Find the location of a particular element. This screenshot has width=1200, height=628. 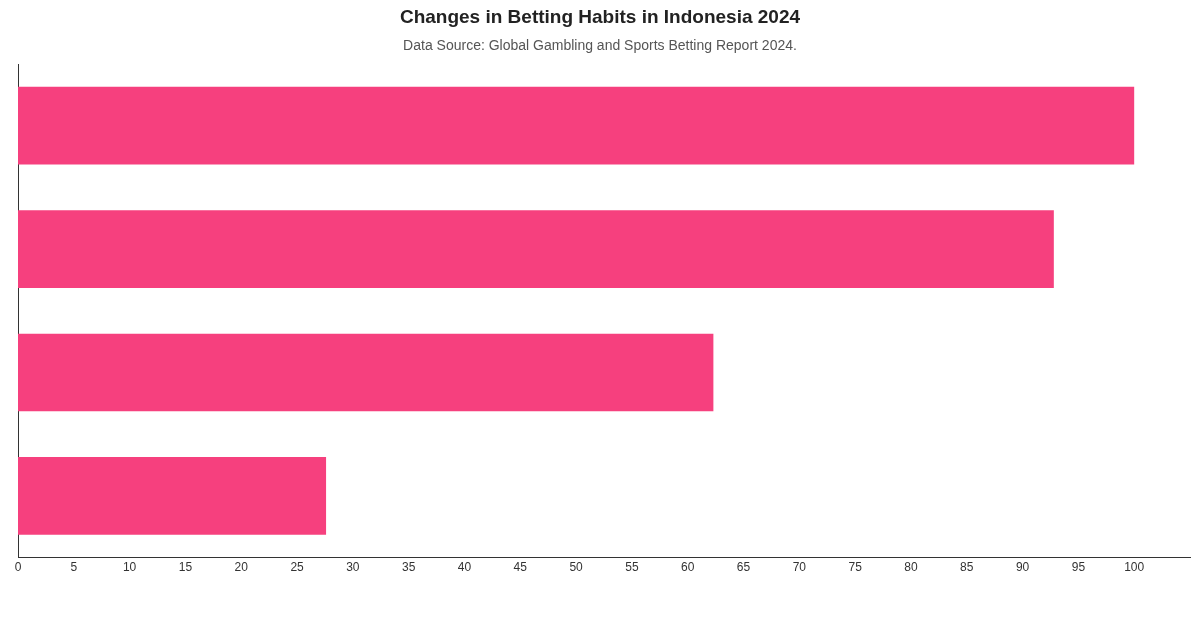

x-tick-label: 55 is located at coordinates (632, 567).